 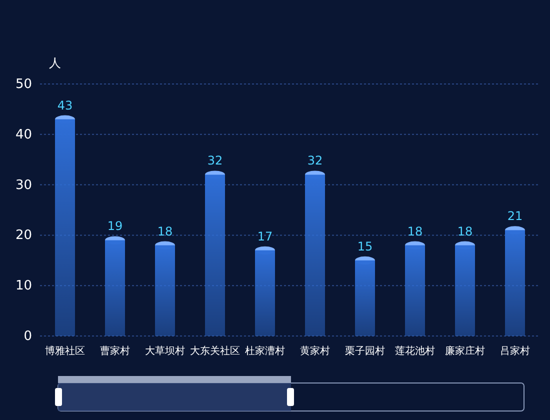 I want to click on data-label: 43, so click(x=65, y=105).